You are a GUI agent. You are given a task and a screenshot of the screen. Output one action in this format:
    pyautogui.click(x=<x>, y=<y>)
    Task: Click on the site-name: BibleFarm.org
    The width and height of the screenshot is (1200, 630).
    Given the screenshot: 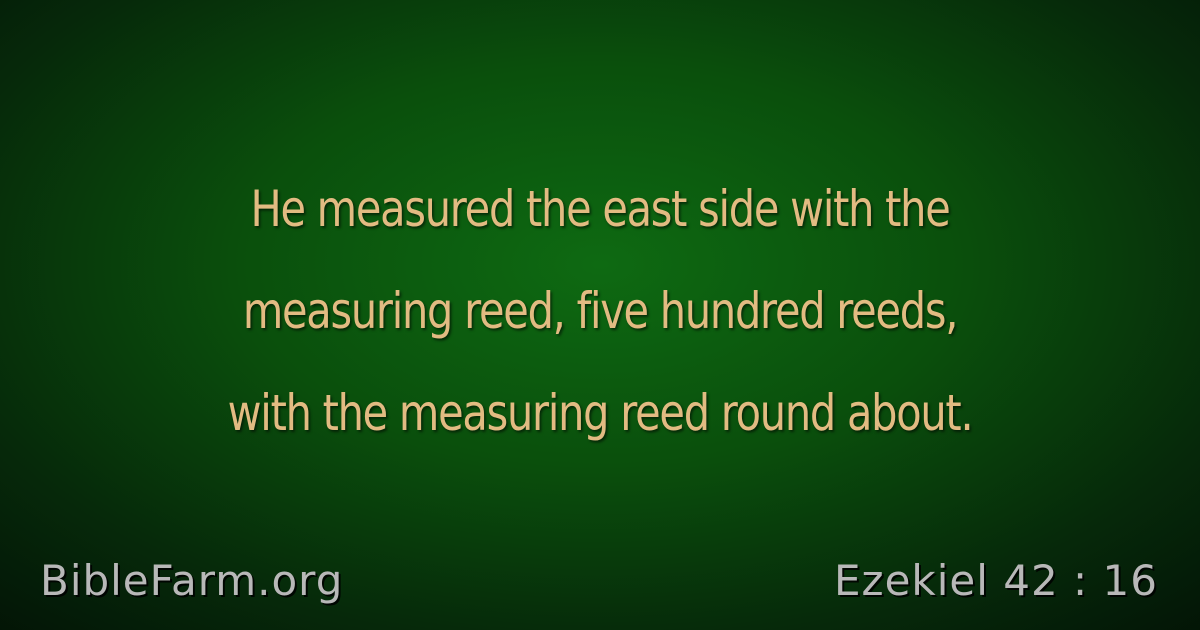 What is the action you would take?
    pyautogui.click(x=192, y=580)
    